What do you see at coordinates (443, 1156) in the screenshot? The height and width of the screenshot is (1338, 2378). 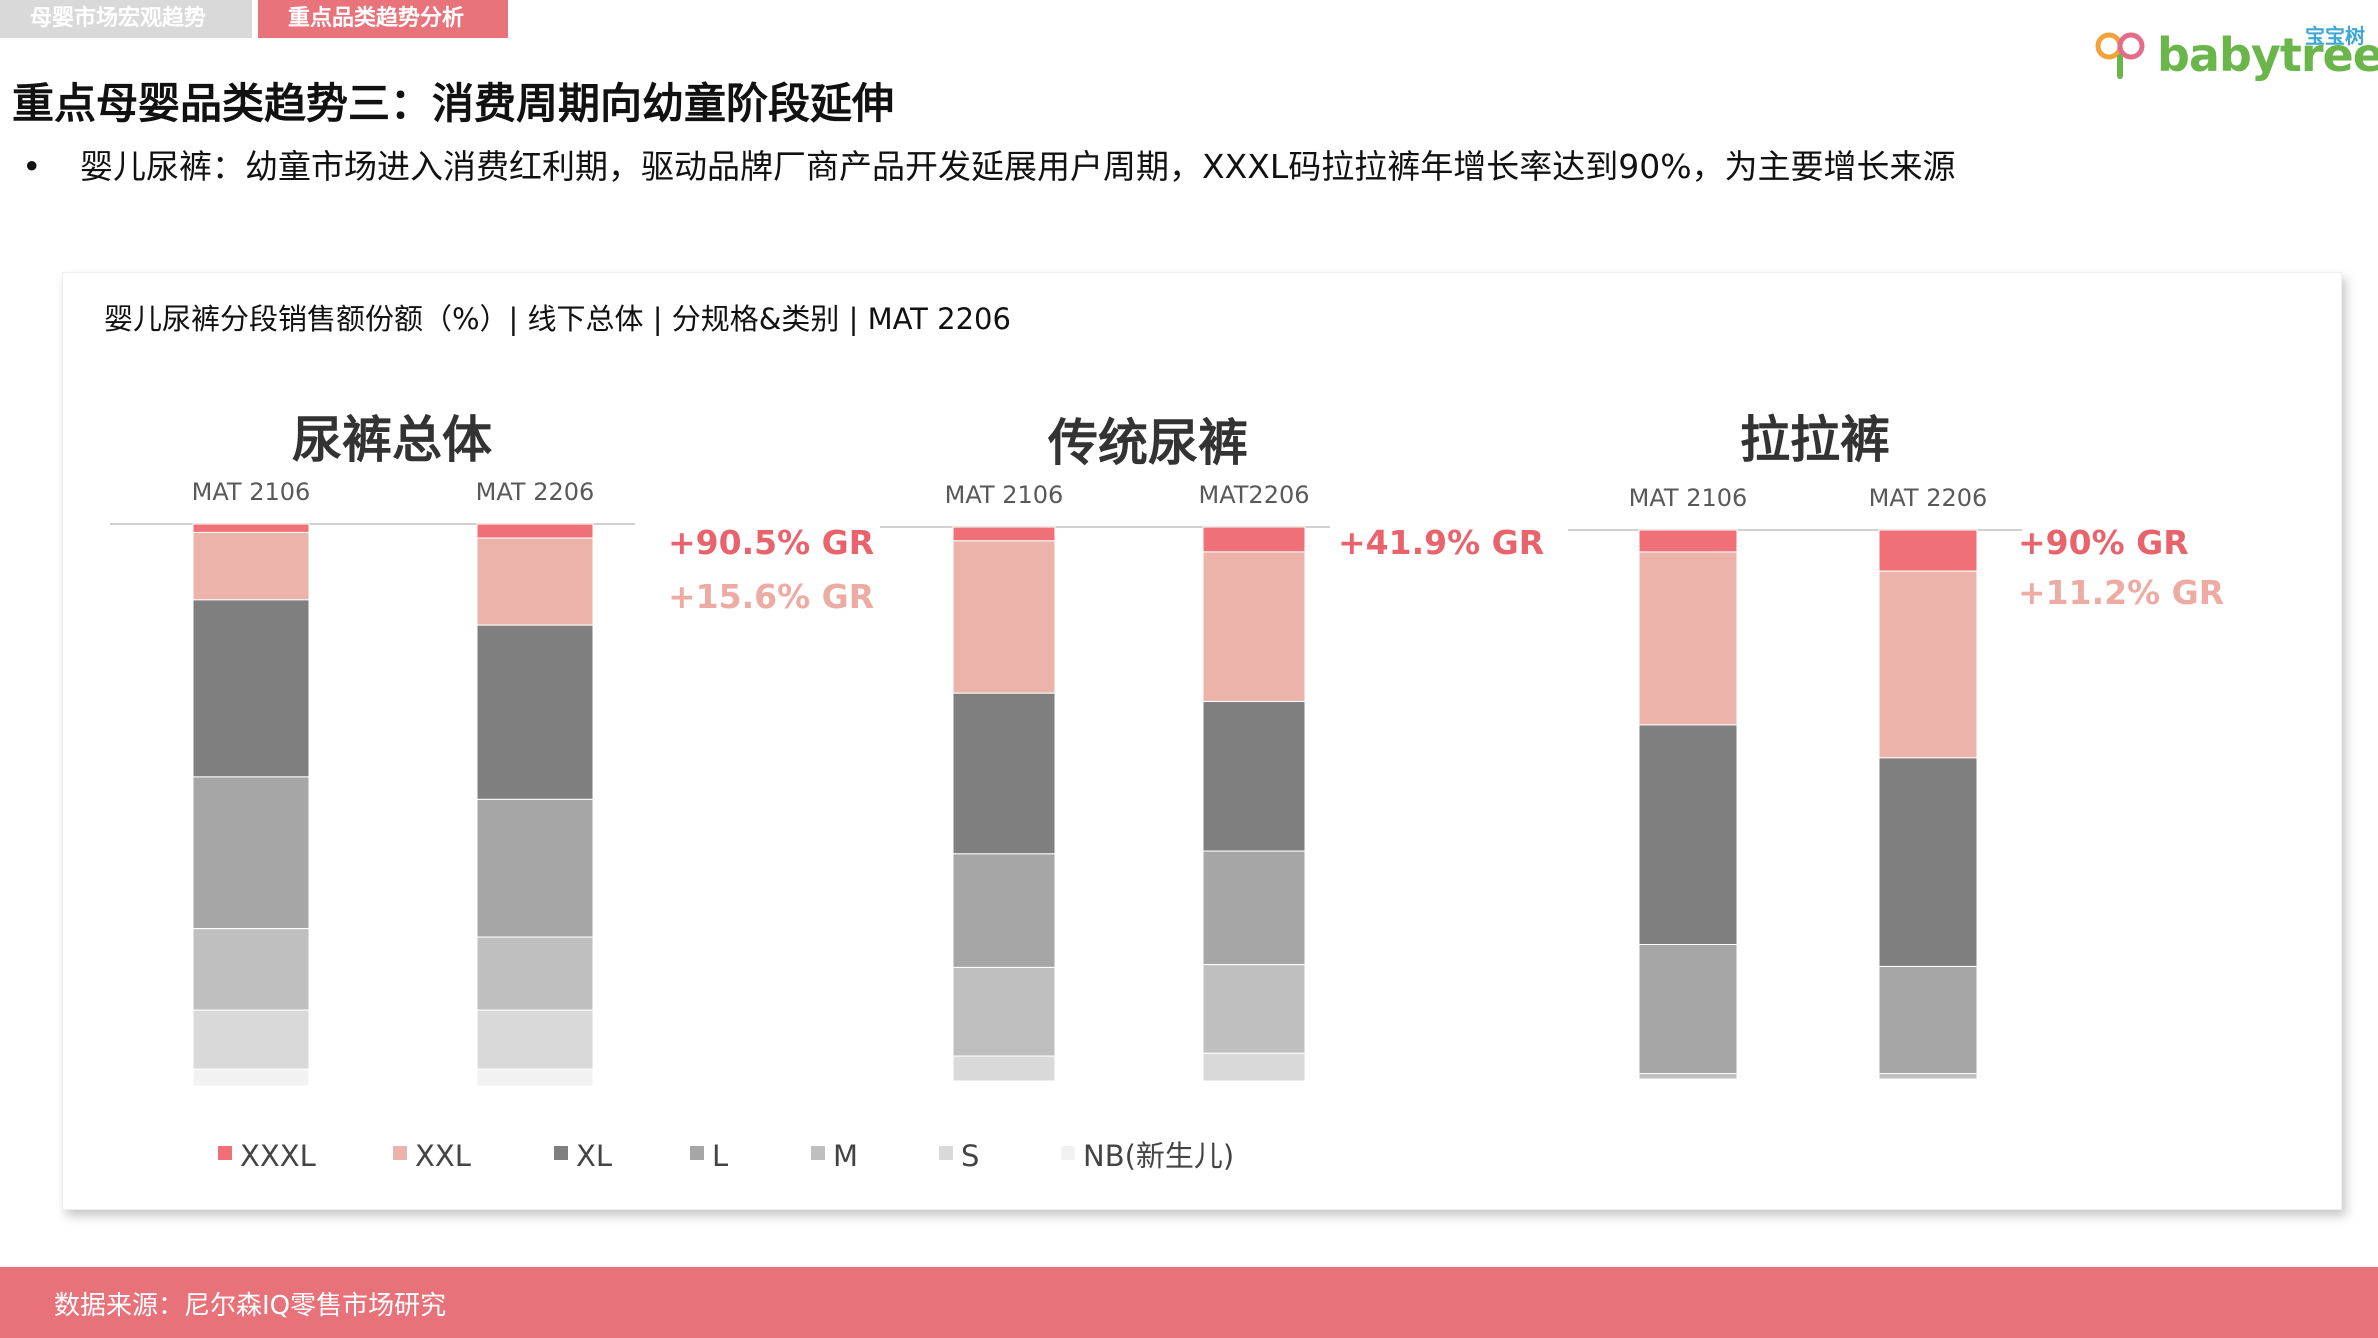 I see `legend-label: XXL` at bounding box center [443, 1156].